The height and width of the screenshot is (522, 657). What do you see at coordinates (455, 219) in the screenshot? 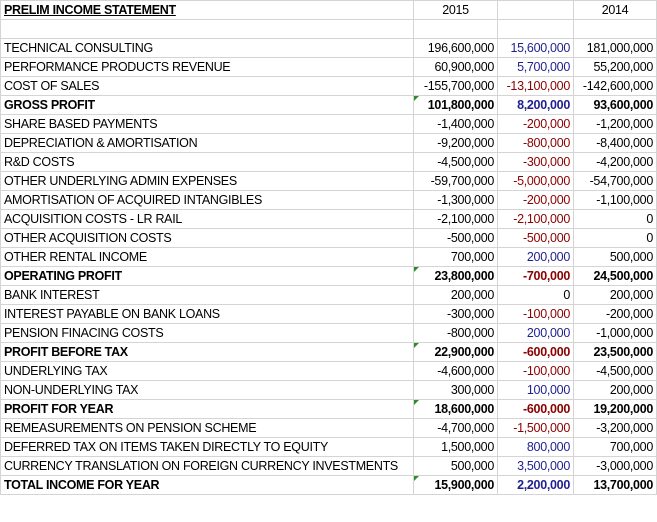
I see `value-2015-cell: -2,100,000` at bounding box center [455, 219].